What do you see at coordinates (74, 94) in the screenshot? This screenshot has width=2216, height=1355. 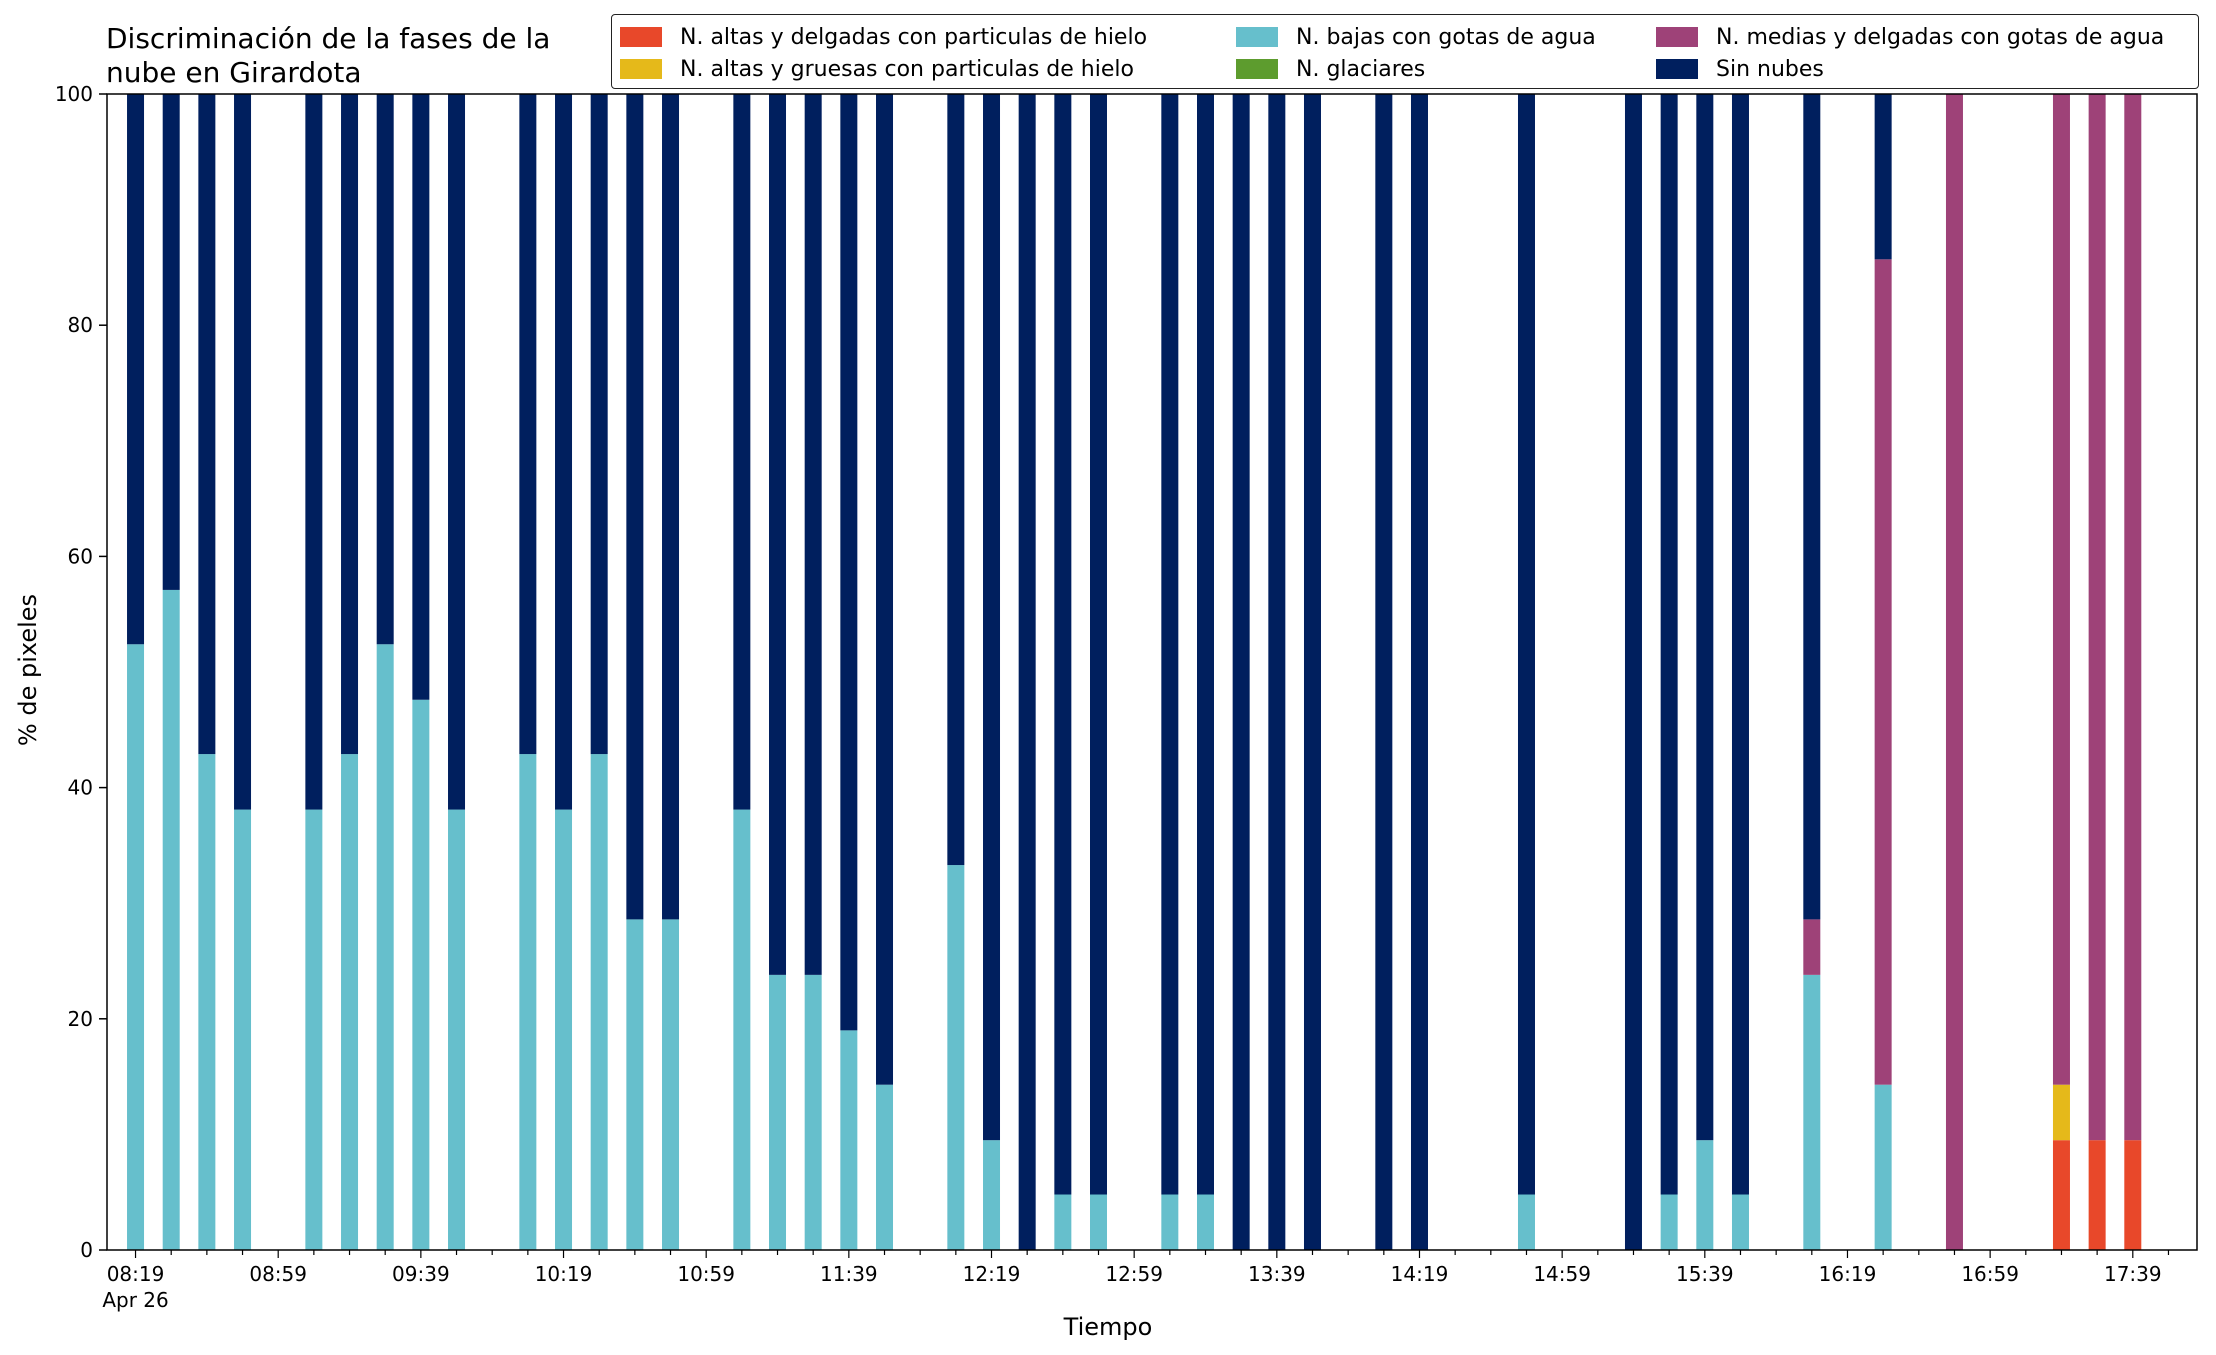 I see `y-tick-label: 100` at bounding box center [74, 94].